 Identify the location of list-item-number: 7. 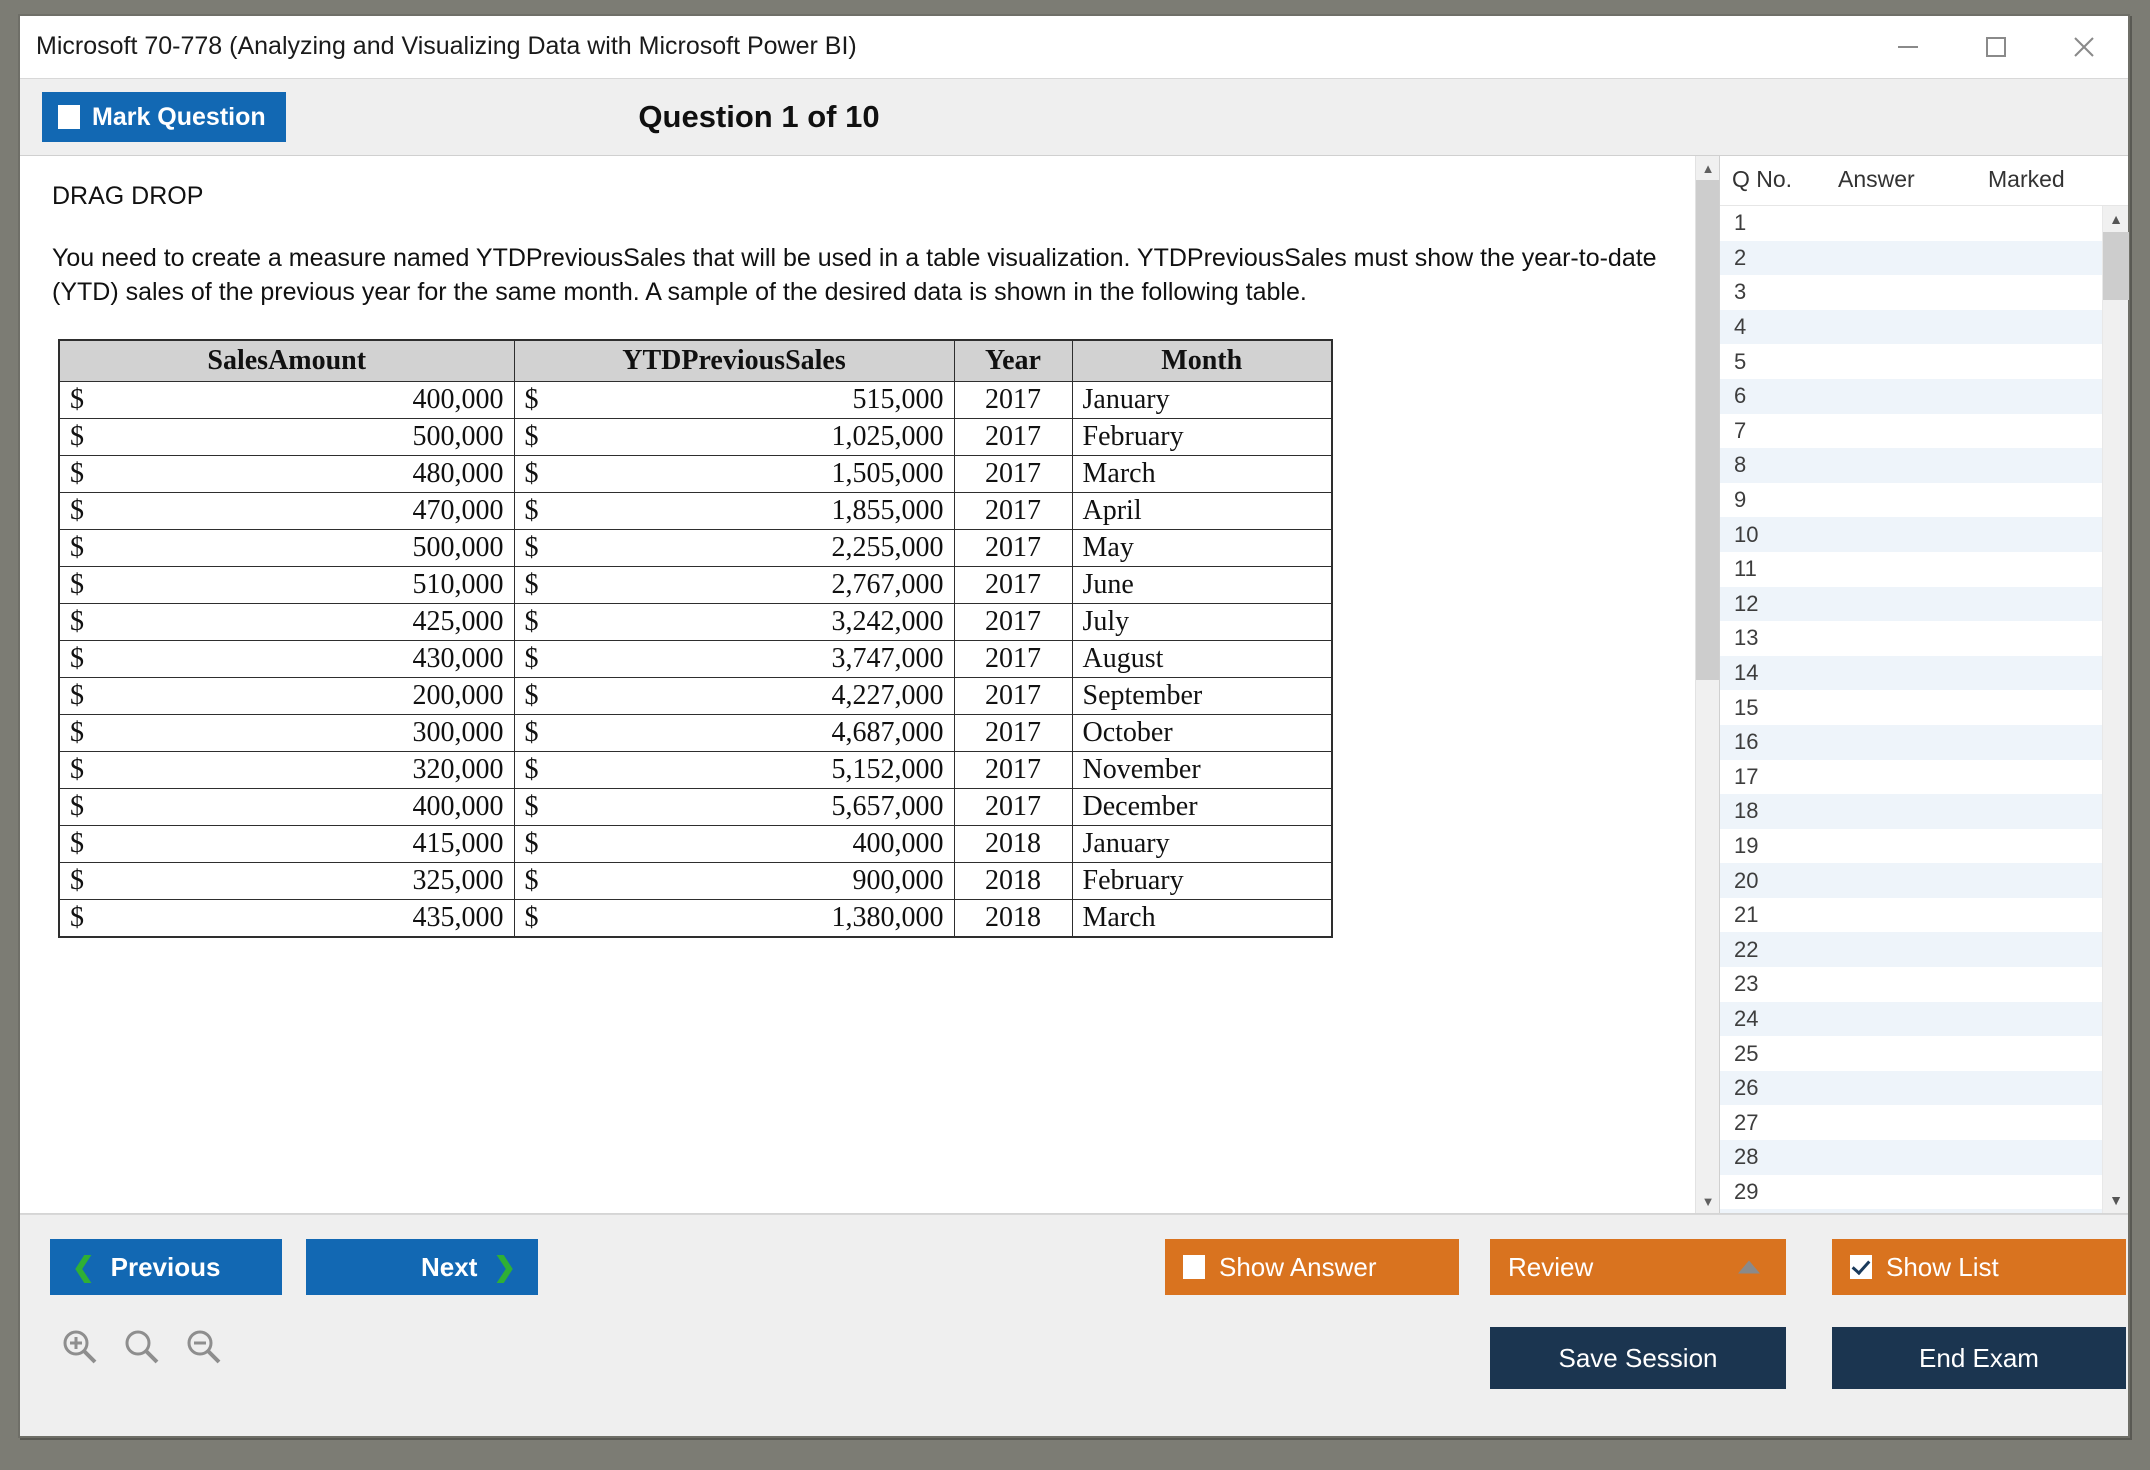
(1740, 430).